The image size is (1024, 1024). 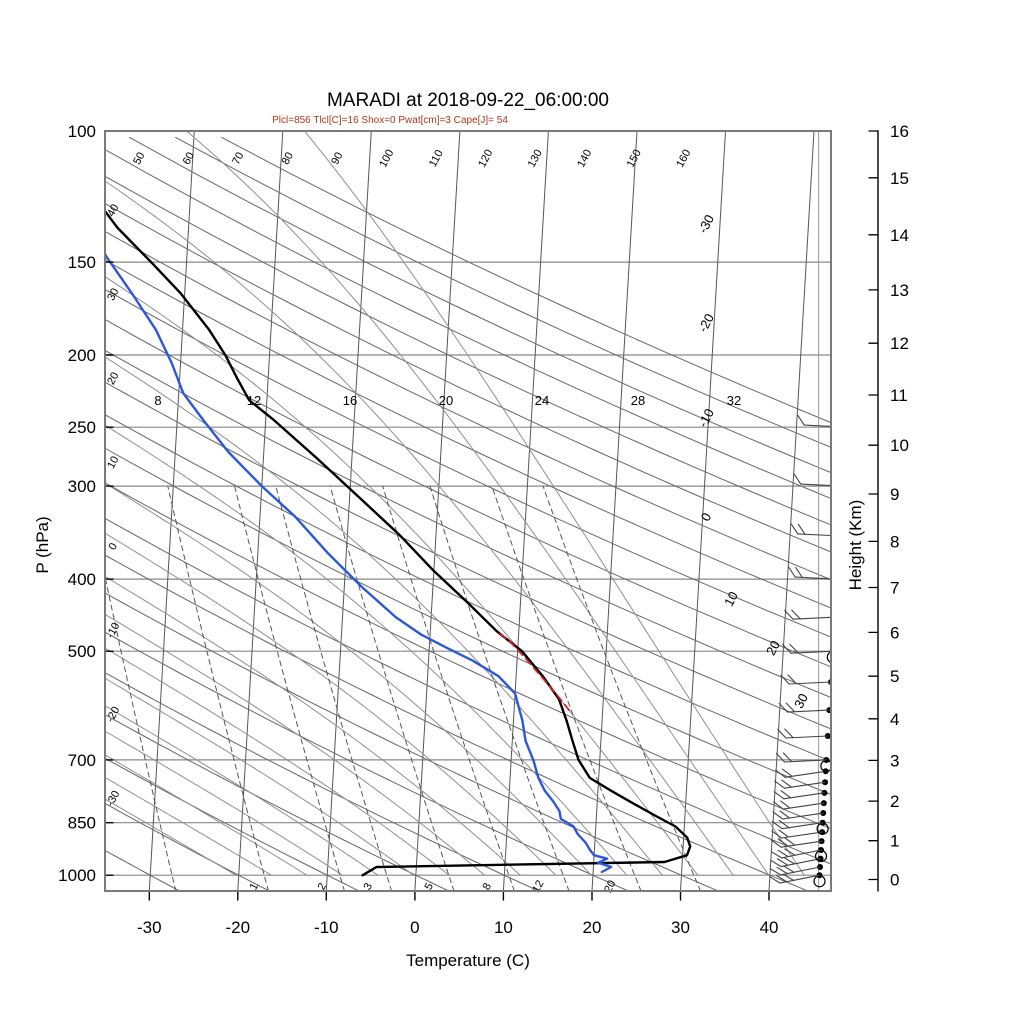 What do you see at coordinates (899, 235) in the screenshot?
I see `height-tick-14: 14` at bounding box center [899, 235].